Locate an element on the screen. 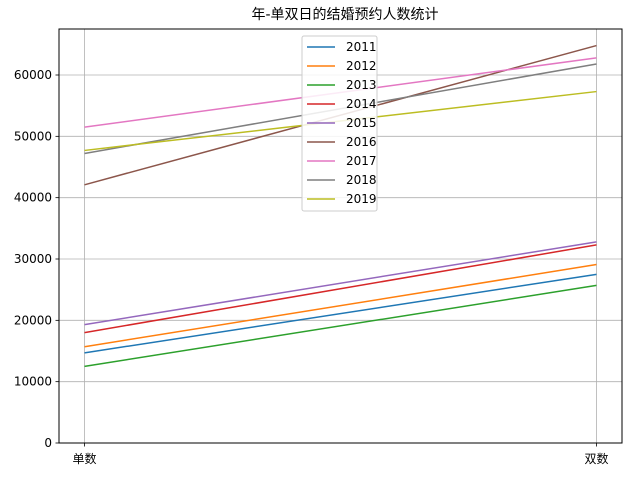 The height and width of the screenshot is (480, 640). y-tick-label: 0 is located at coordinates (48, 443).